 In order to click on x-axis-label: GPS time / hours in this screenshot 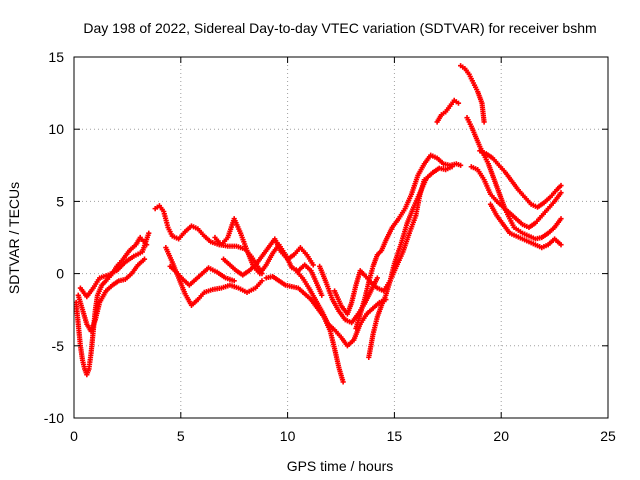, I will do `click(340, 466)`.